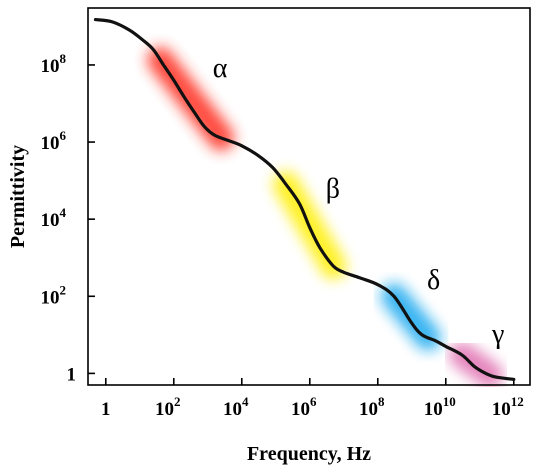 The width and height of the screenshot is (550, 472). Describe the element at coordinates (220, 68) in the screenshot. I see `region-label-1: α` at that location.